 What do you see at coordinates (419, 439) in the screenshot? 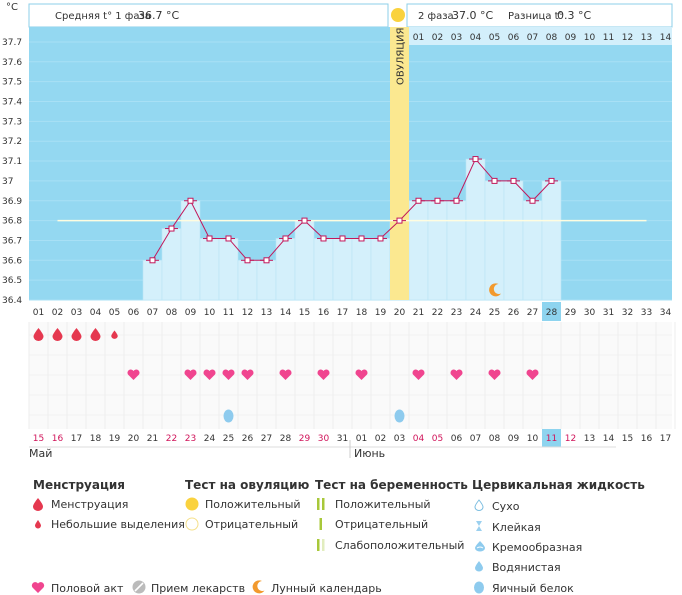
I see `calendar-date: 04` at bounding box center [419, 439].